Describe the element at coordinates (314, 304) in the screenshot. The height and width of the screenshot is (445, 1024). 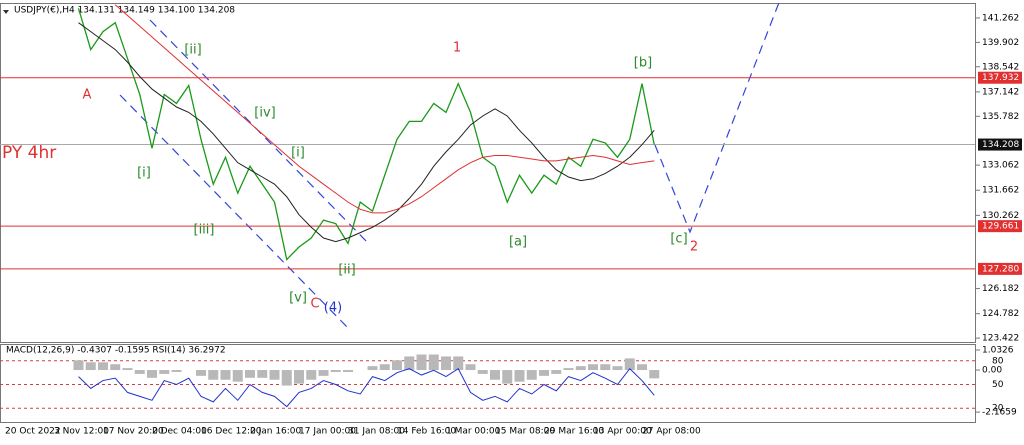
I see `wave-label: C` at that location.